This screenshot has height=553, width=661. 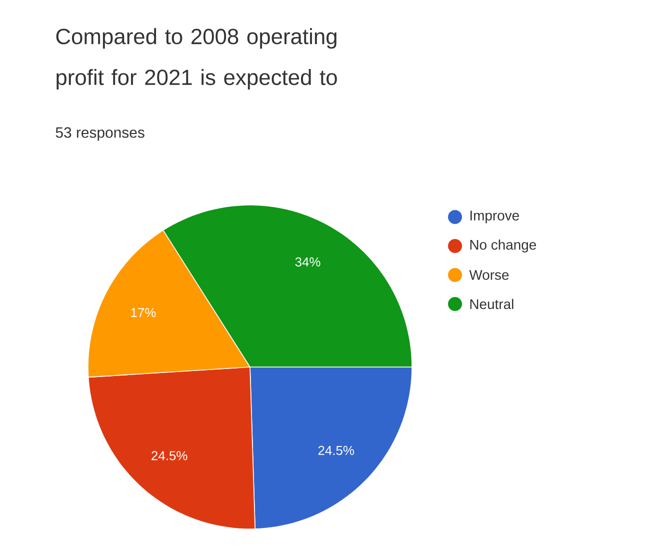 I want to click on legend-label: No change, so click(x=503, y=245).